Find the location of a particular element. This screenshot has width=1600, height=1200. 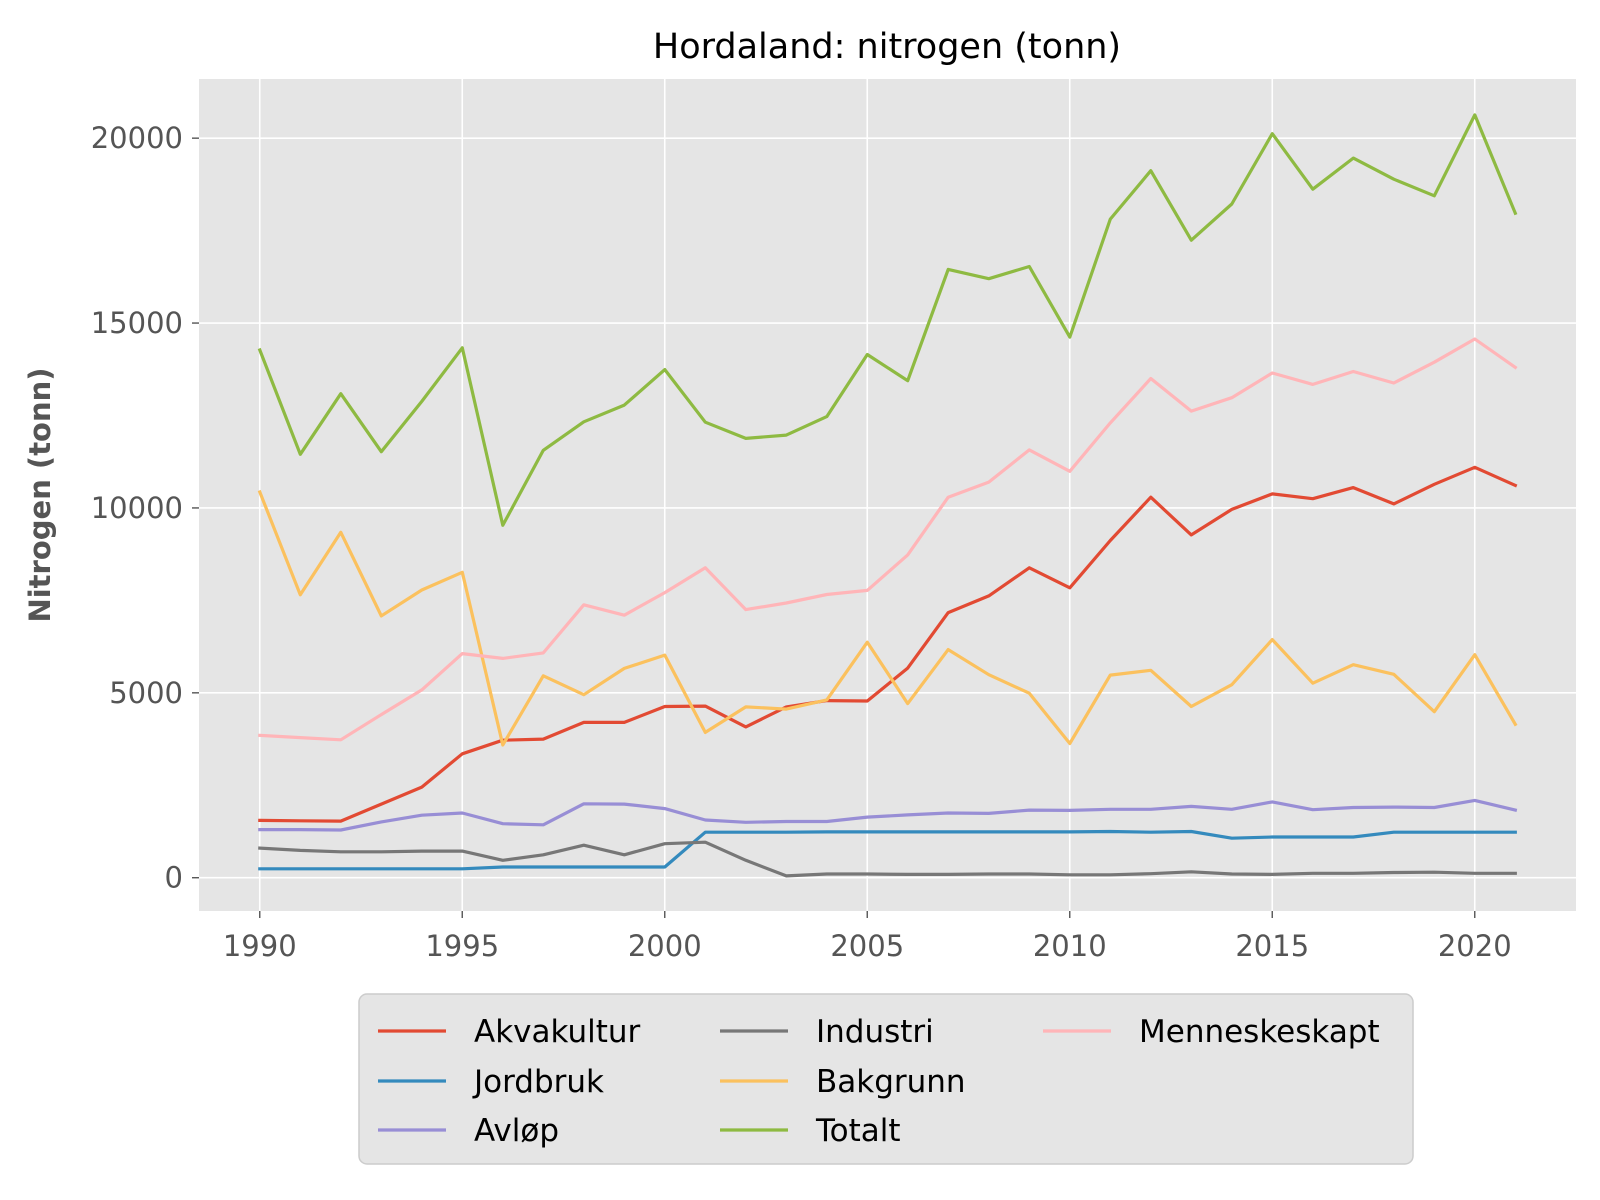

x-tick-label: 2020 is located at coordinates (1475, 946).